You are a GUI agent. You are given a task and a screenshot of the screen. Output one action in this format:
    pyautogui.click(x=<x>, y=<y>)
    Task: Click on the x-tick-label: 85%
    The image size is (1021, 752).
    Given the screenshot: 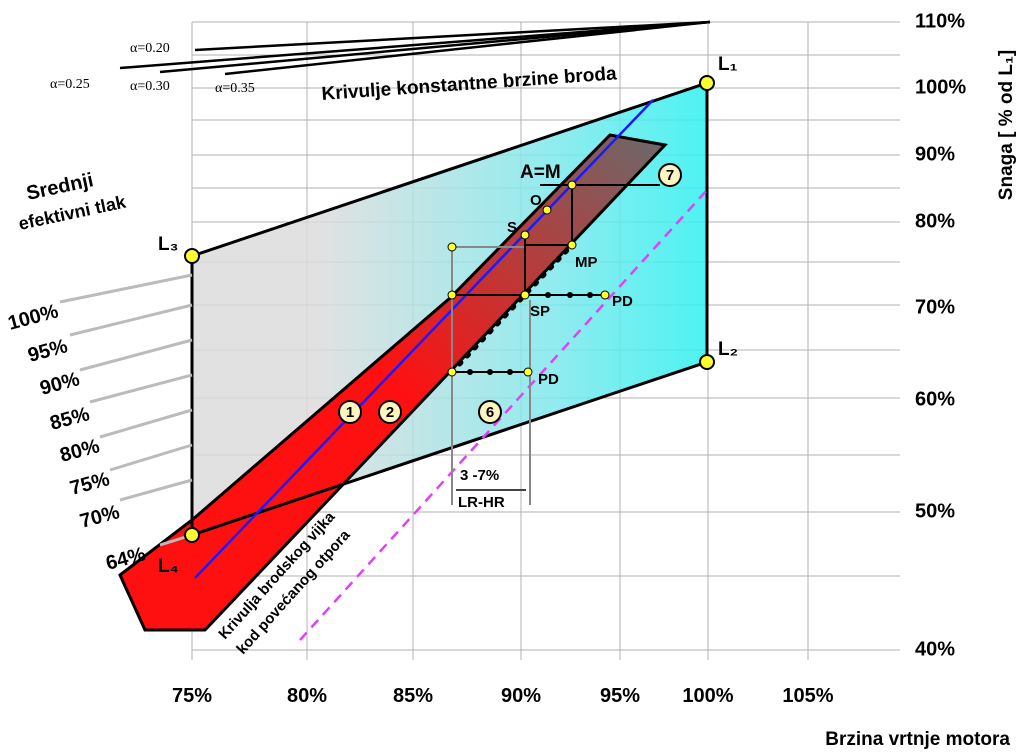 What is the action you would take?
    pyautogui.click(x=413, y=696)
    